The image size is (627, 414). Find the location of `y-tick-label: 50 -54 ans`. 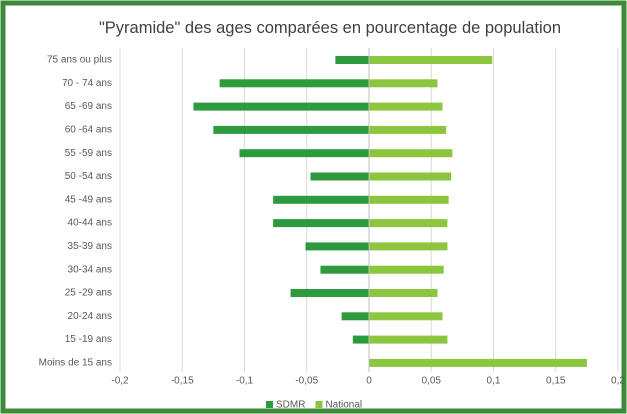

y-tick-label: 50 -54 ans is located at coordinates (88, 176).